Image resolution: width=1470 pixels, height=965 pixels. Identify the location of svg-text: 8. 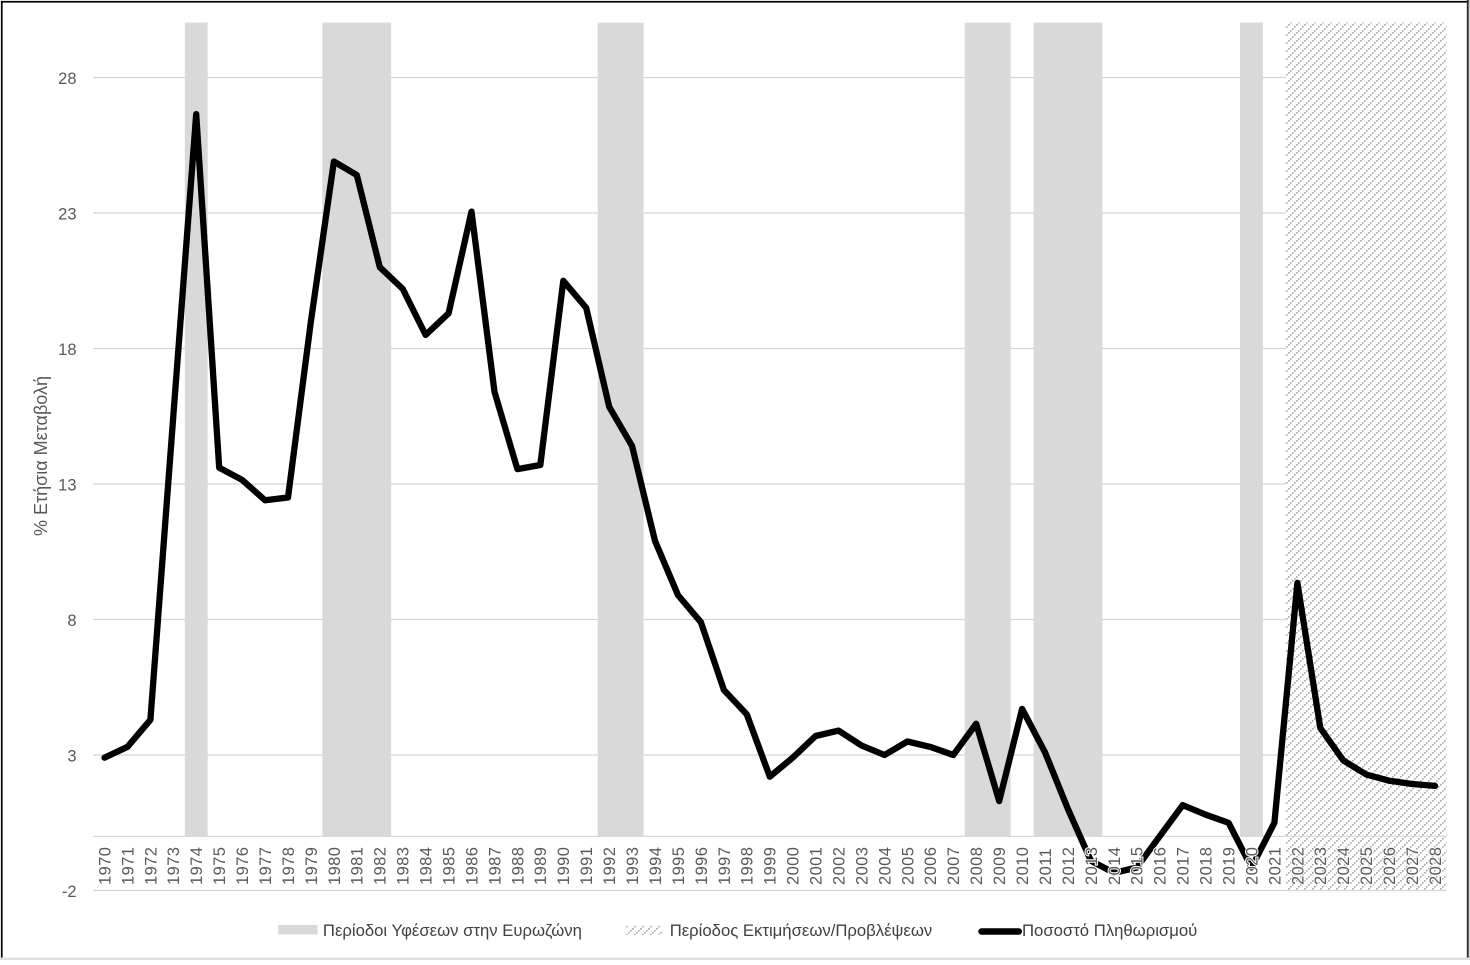
(71, 621).